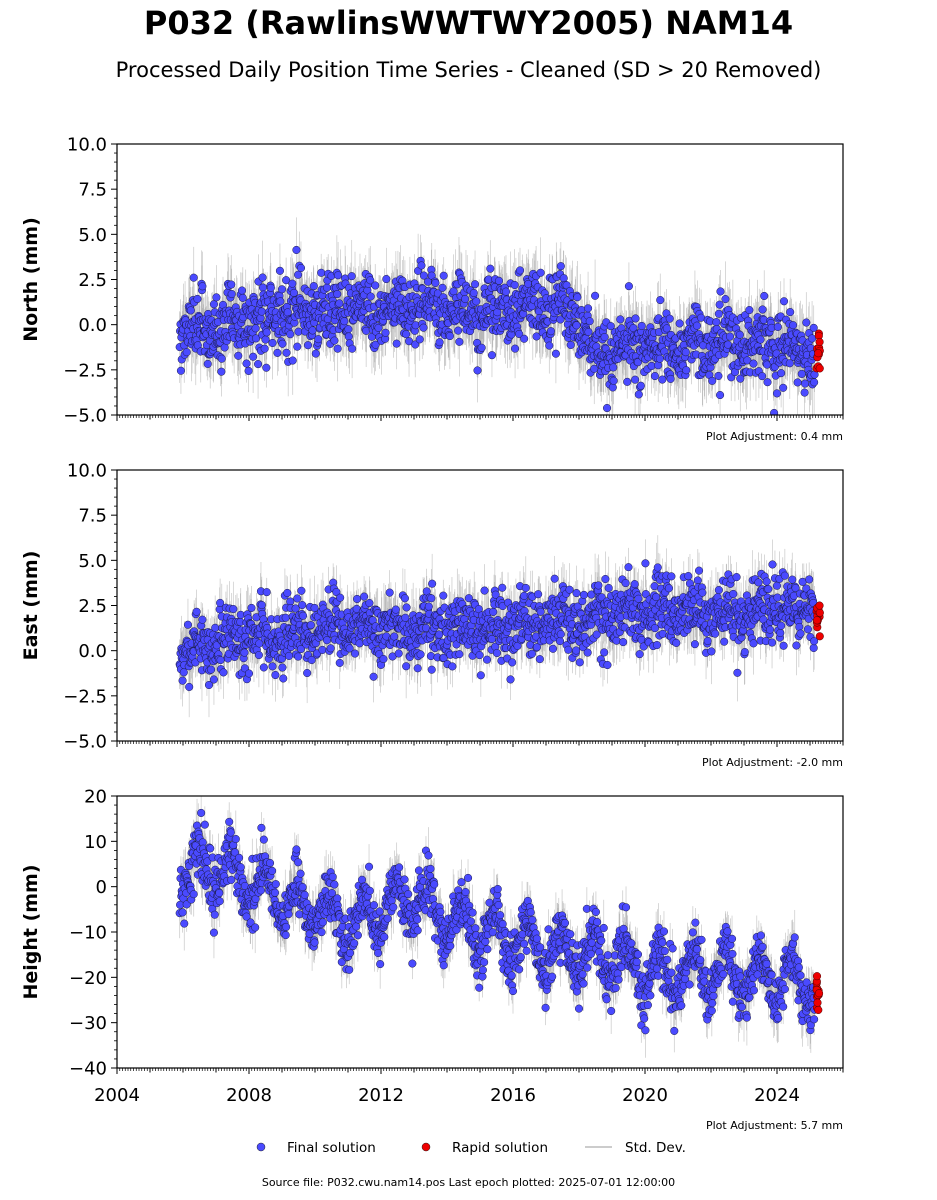 This screenshot has height=1200, width=937. I want to click on y-axis-title: North (mm), so click(31, 279).